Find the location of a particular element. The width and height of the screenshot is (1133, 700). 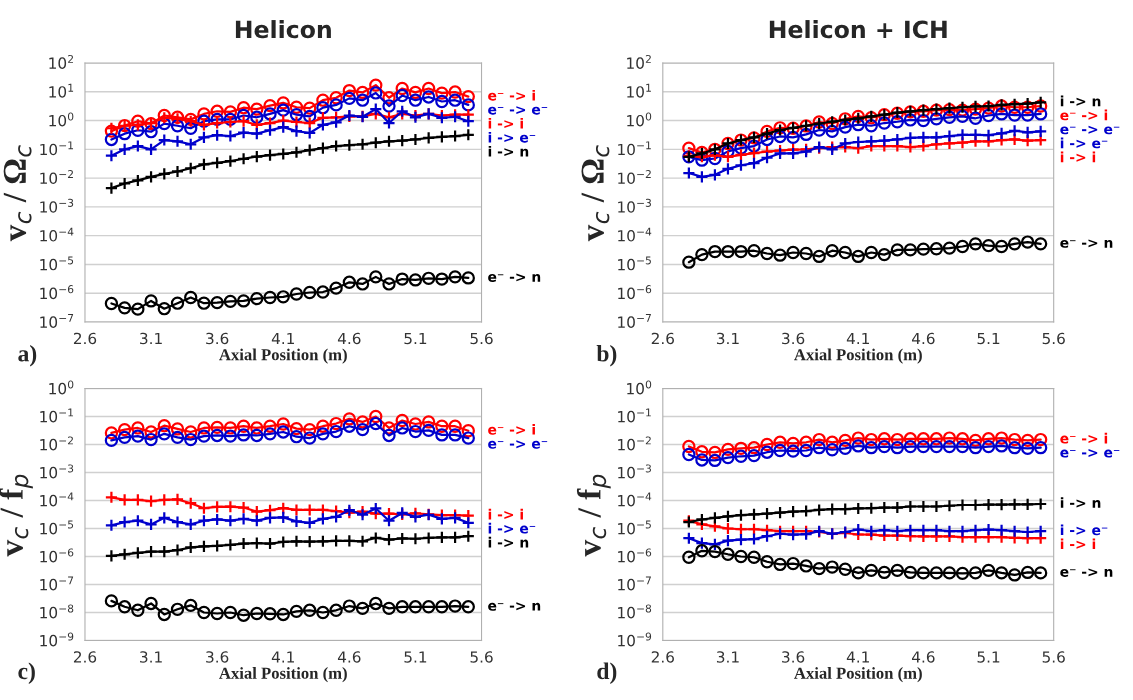

text: b) is located at coordinates (606, 355).